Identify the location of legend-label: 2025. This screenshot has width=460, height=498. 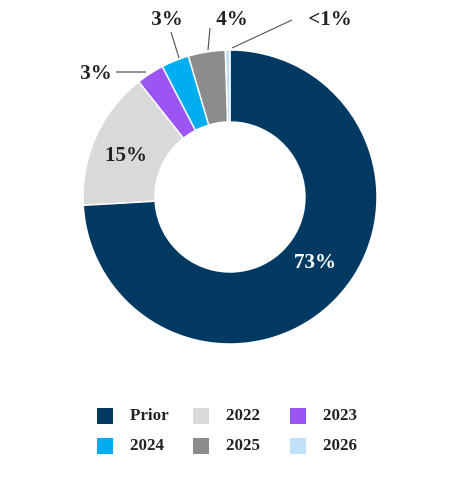
(243, 444).